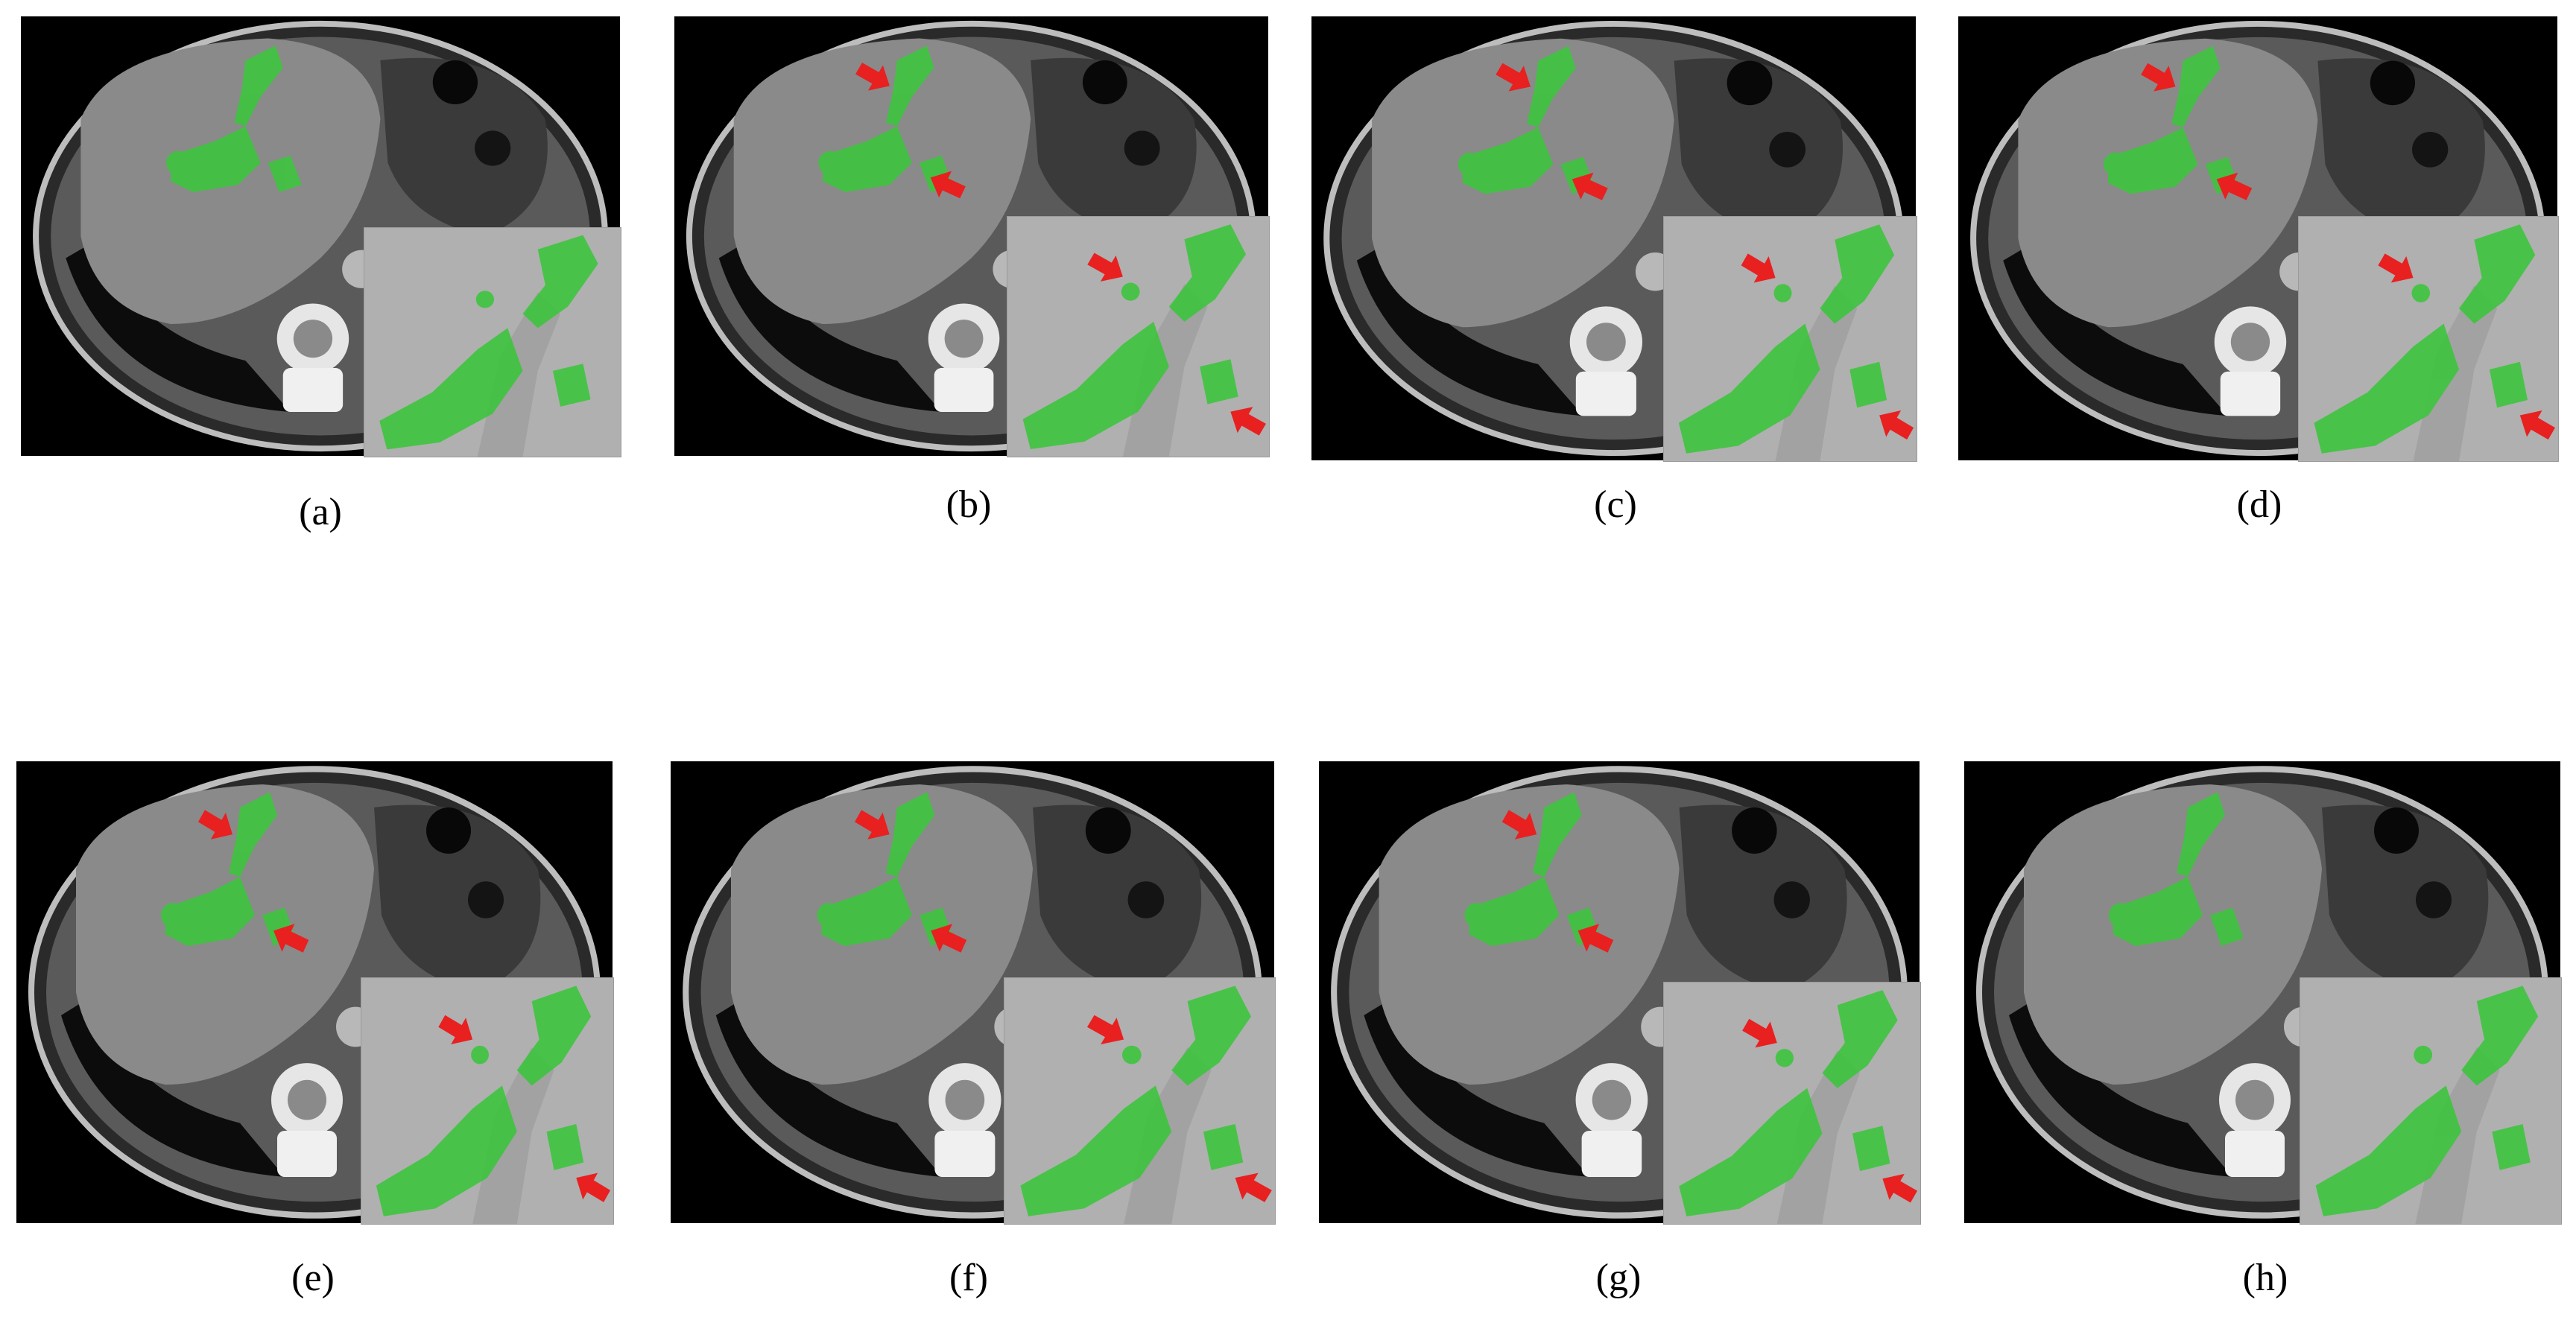  I want to click on caption-f: (f), so click(969, 1278).